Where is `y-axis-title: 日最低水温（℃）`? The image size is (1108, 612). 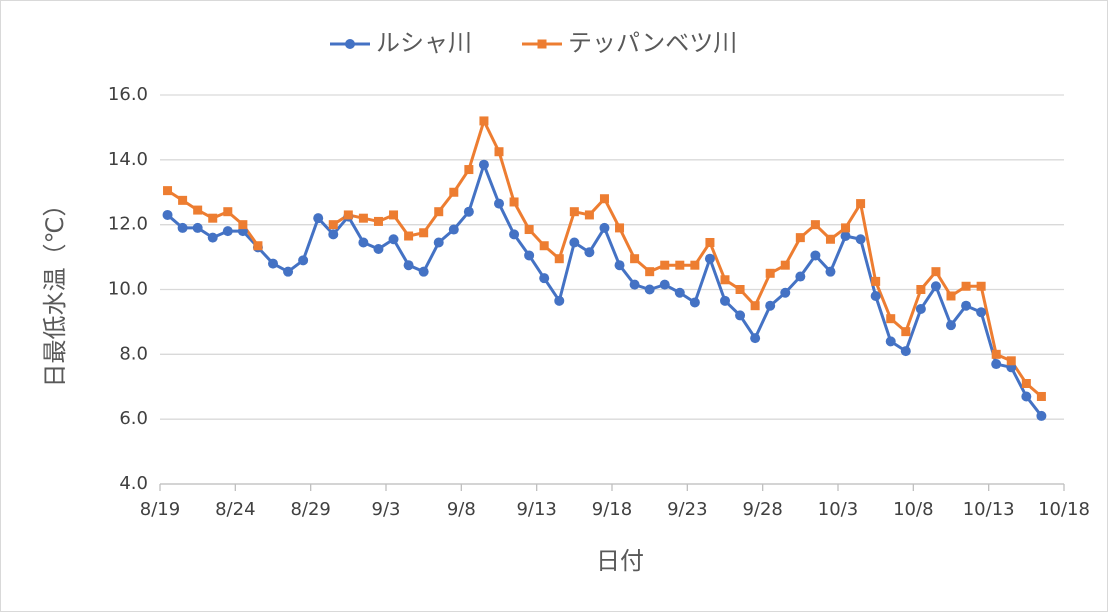 y-axis-title: 日最低水温（℃） is located at coordinates (55, 290).